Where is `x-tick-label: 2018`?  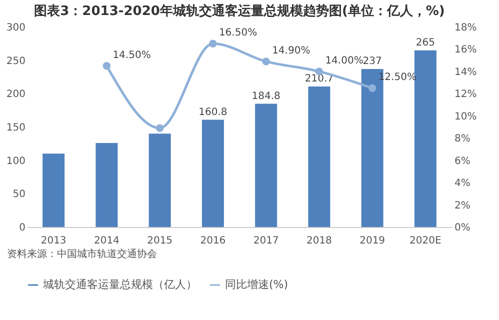
x-tick-label: 2018 is located at coordinates (319, 241).